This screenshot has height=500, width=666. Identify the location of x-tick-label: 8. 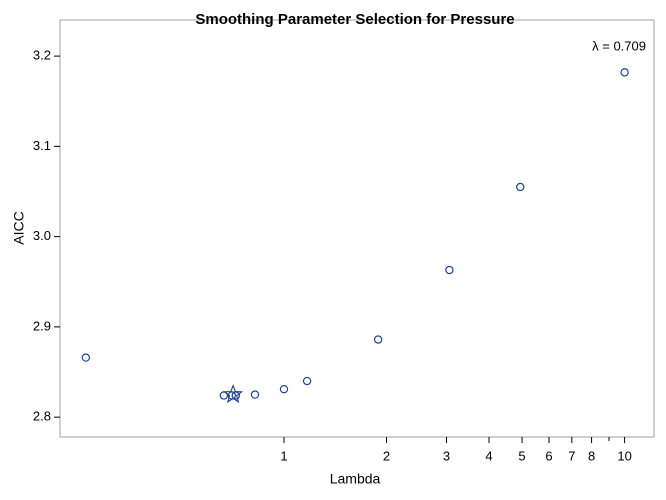
(591, 455).